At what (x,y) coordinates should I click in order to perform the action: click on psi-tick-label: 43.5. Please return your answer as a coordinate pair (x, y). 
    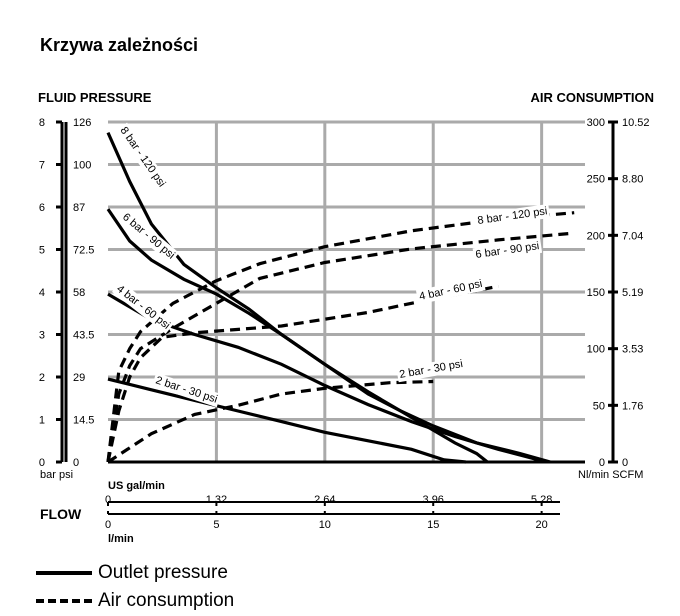
    Looking at the image, I should click on (83, 336).